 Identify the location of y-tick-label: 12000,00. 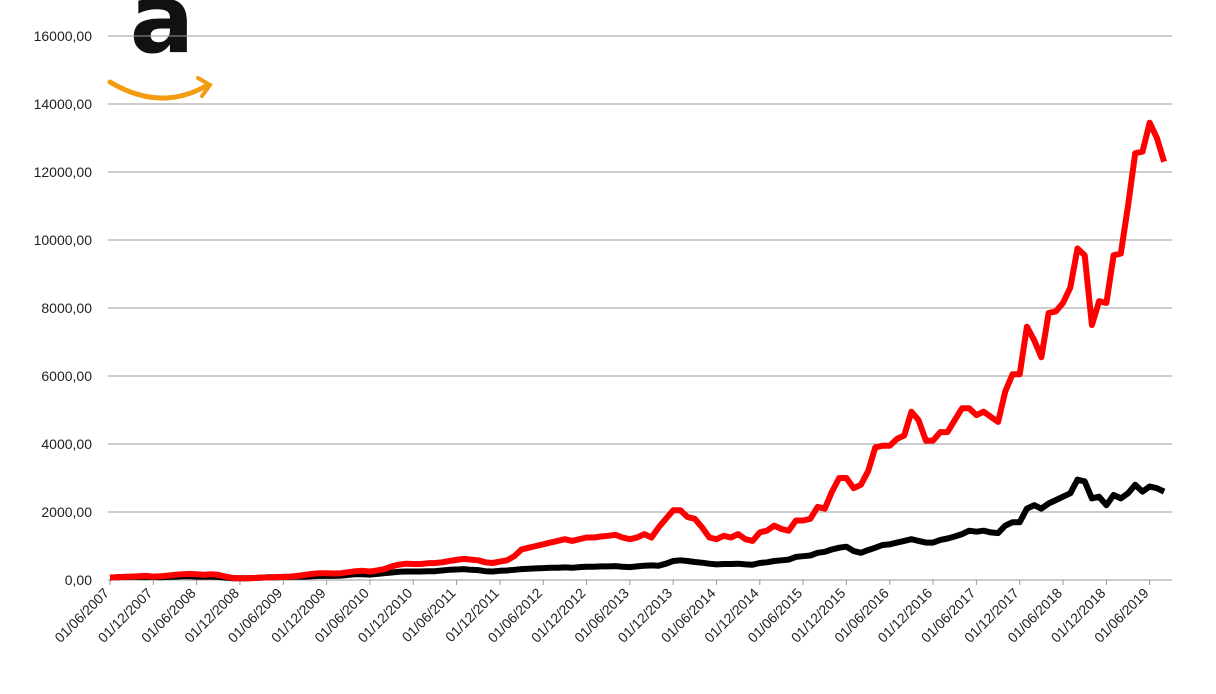
(63, 172).